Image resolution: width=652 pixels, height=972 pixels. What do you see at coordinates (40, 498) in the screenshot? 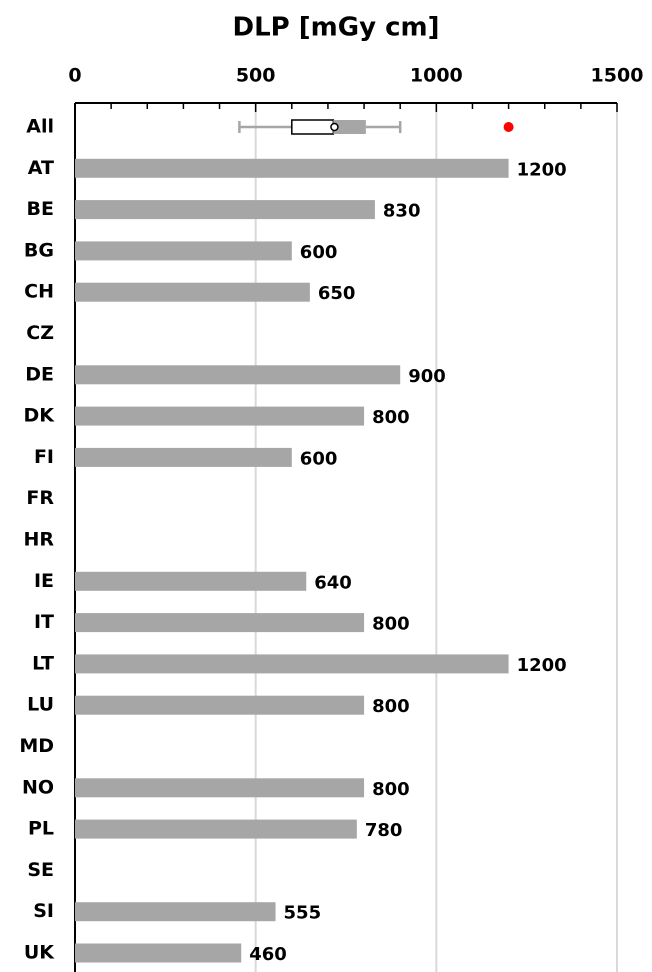
I see `y-tick-label: FR` at bounding box center [40, 498].